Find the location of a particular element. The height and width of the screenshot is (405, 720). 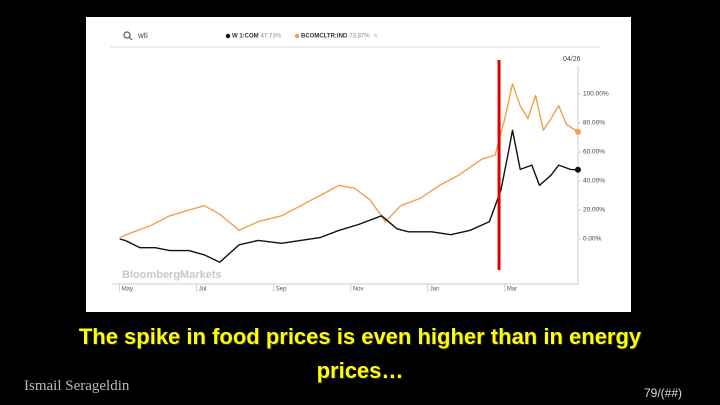

legend-value: 73.87% is located at coordinates (359, 37).